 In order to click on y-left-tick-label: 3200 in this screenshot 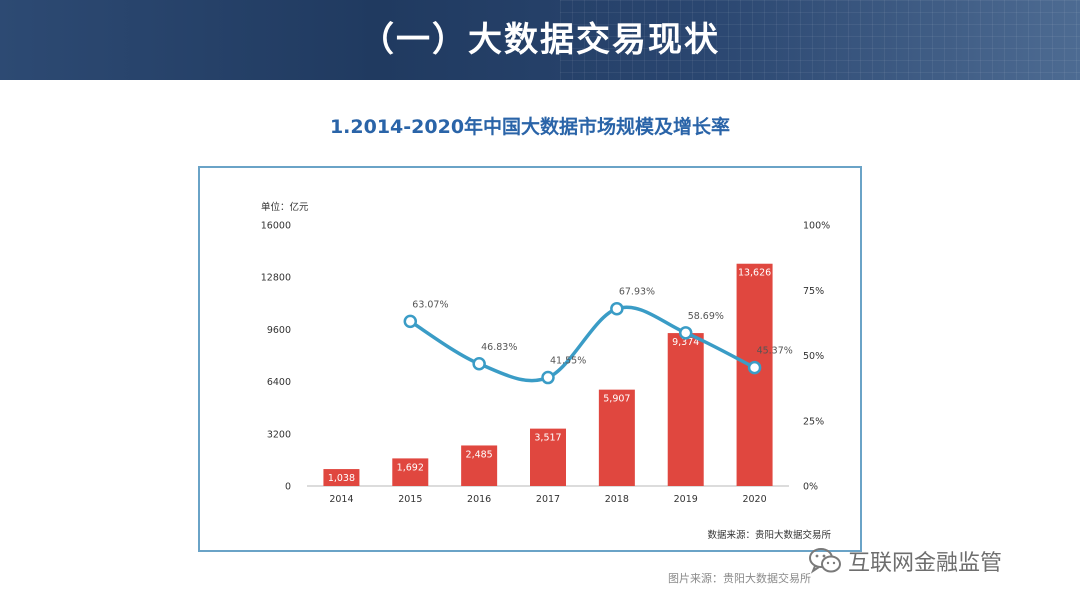, I will do `click(279, 434)`.